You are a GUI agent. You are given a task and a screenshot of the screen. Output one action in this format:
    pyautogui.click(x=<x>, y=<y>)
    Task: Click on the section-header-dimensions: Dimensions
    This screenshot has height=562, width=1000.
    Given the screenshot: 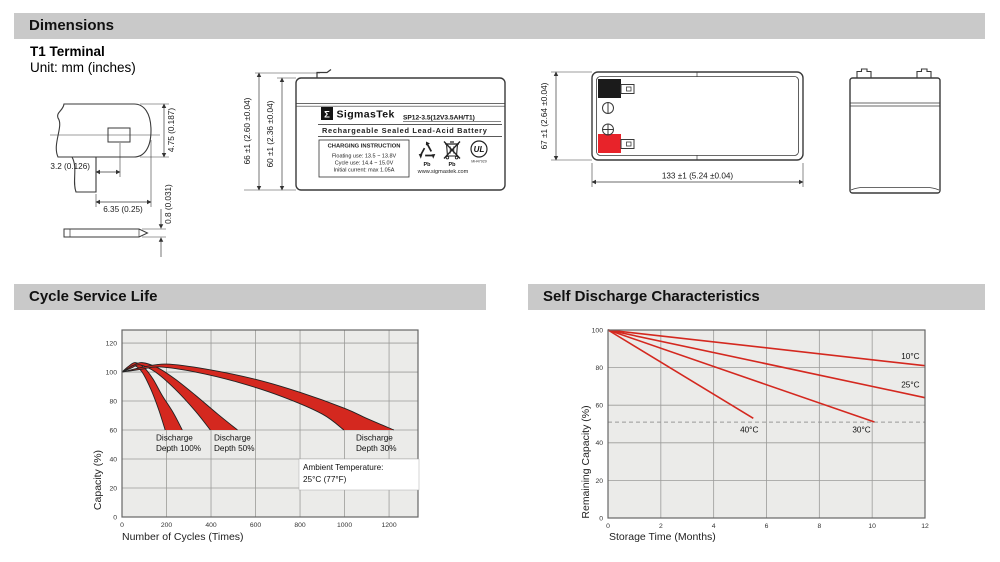 What is the action you would take?
    pyautogui.click(x=499, y=26)
    